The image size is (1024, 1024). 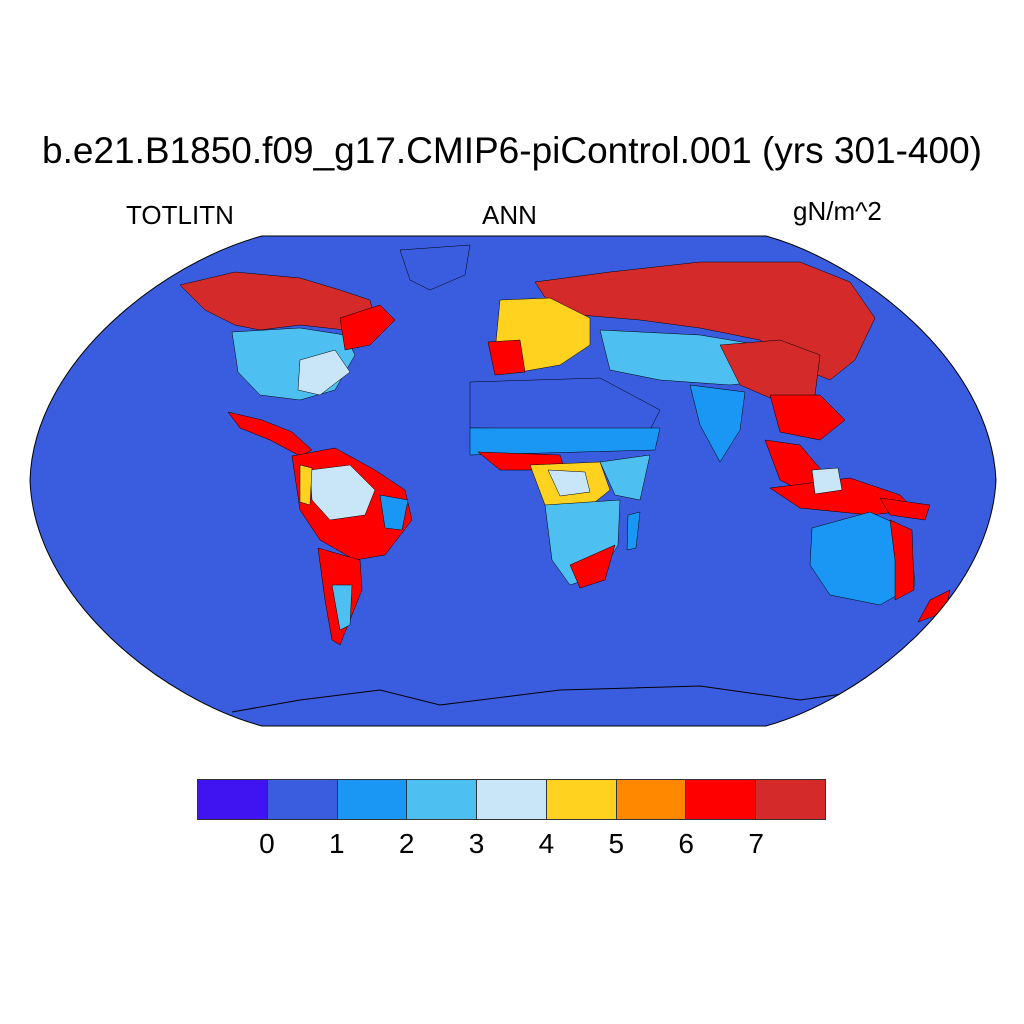 I want to click on region-australia-east, so click(x=902, y=560).